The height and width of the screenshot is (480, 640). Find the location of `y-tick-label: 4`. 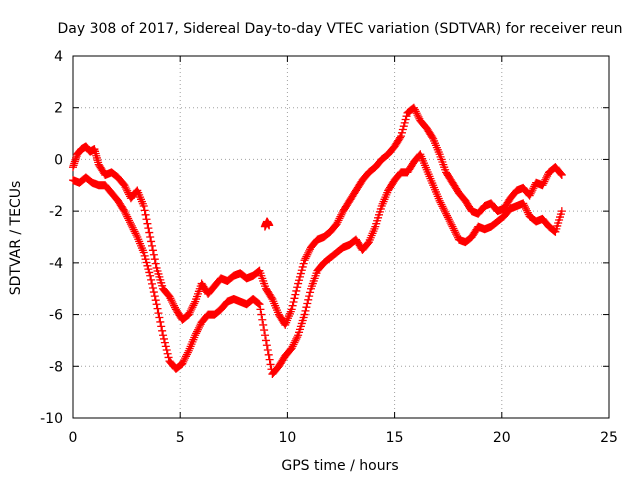

y-tick-label: 4 is located at coordinates (58, 57).